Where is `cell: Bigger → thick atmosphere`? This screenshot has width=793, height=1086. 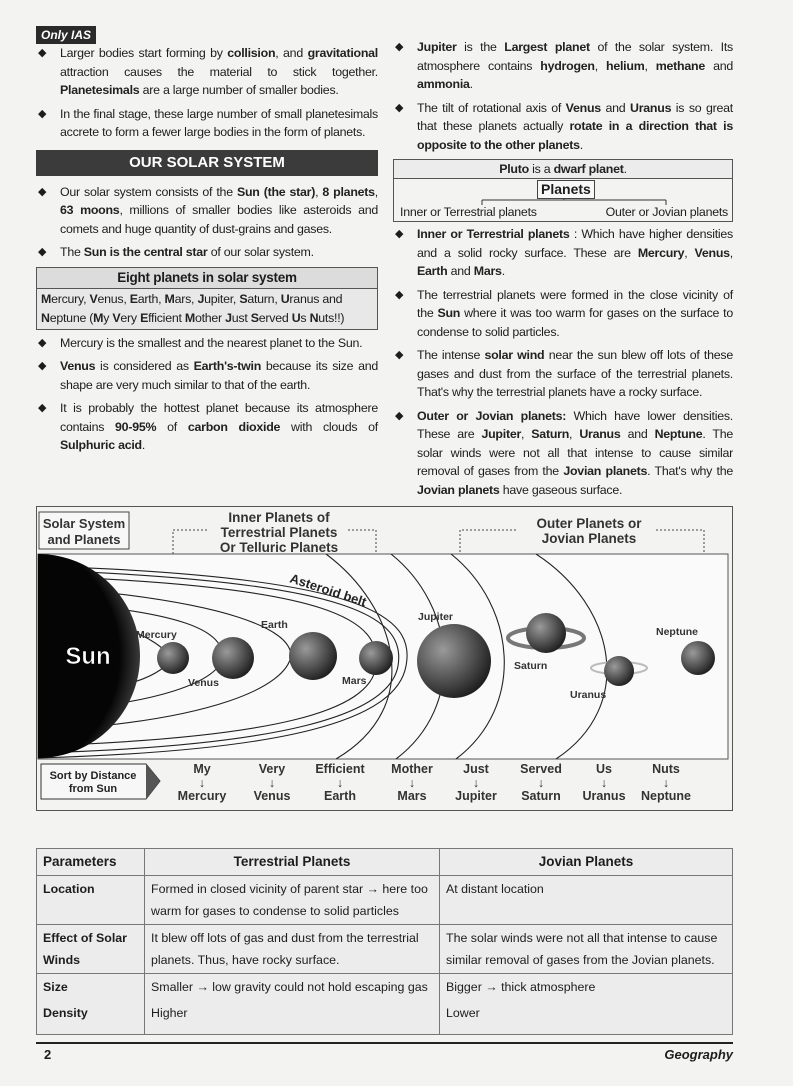 cell: Bigger → thick atmosphere is located at coordinates (586, 986).